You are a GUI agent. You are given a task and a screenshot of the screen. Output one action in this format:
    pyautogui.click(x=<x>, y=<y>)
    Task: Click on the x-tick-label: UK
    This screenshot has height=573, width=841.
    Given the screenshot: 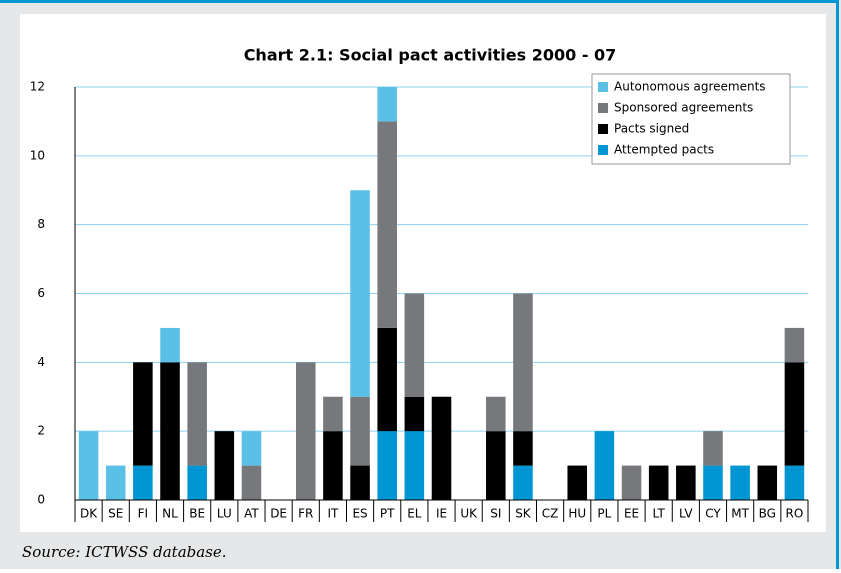 What is the action you would take?
    pyautogui.click(x=469, y=514)
    